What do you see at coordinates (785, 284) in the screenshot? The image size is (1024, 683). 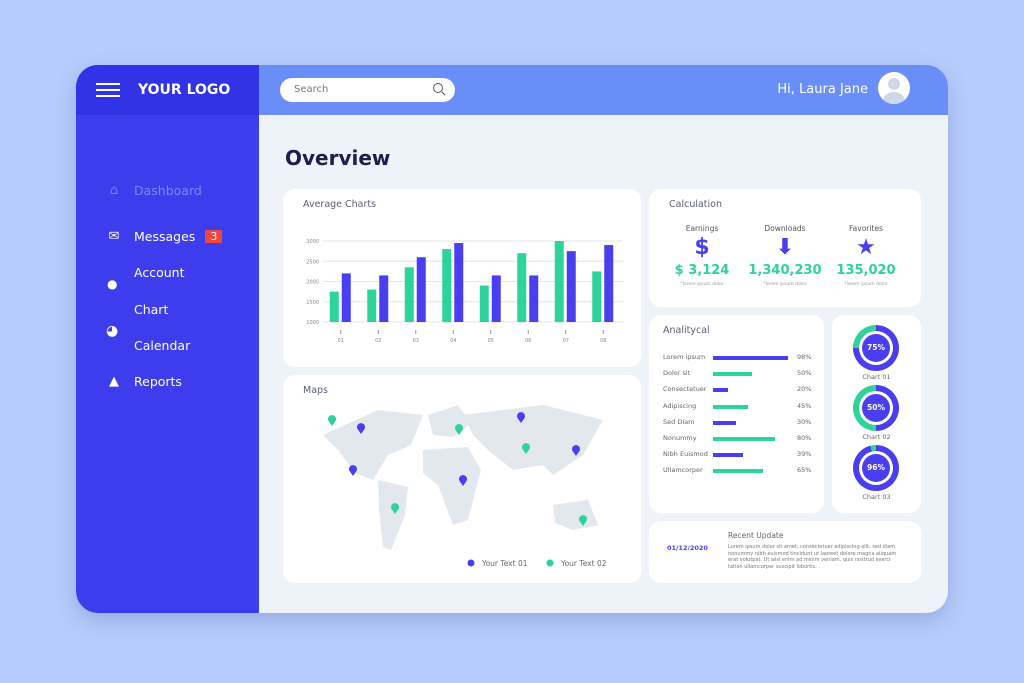 I see `stat-note: *lorem ipsum dolor` at bounding box center [785, 284].